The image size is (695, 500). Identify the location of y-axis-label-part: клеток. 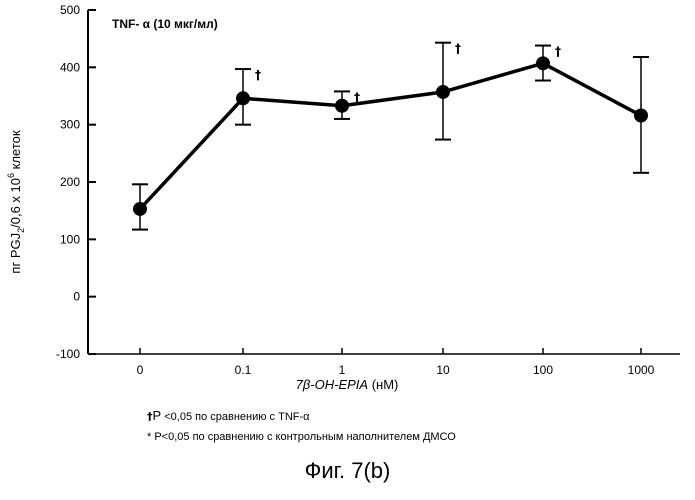
(15, 151).